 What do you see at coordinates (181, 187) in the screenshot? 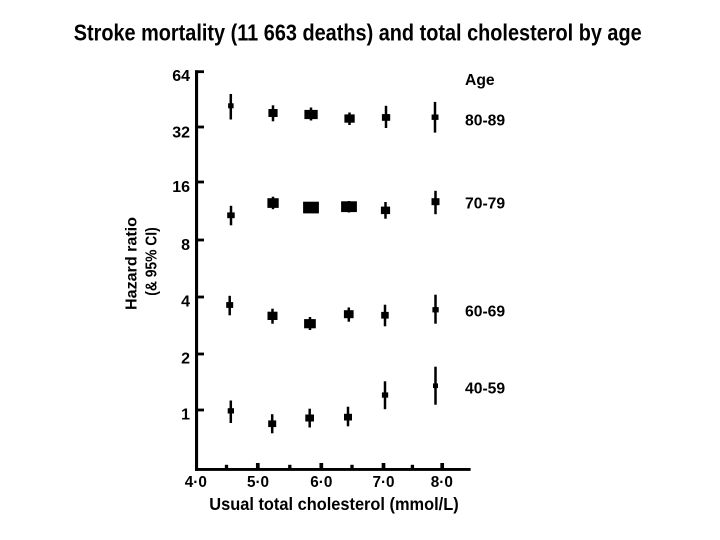
I see `svg-text: 16` at bounding box center [181, 187].